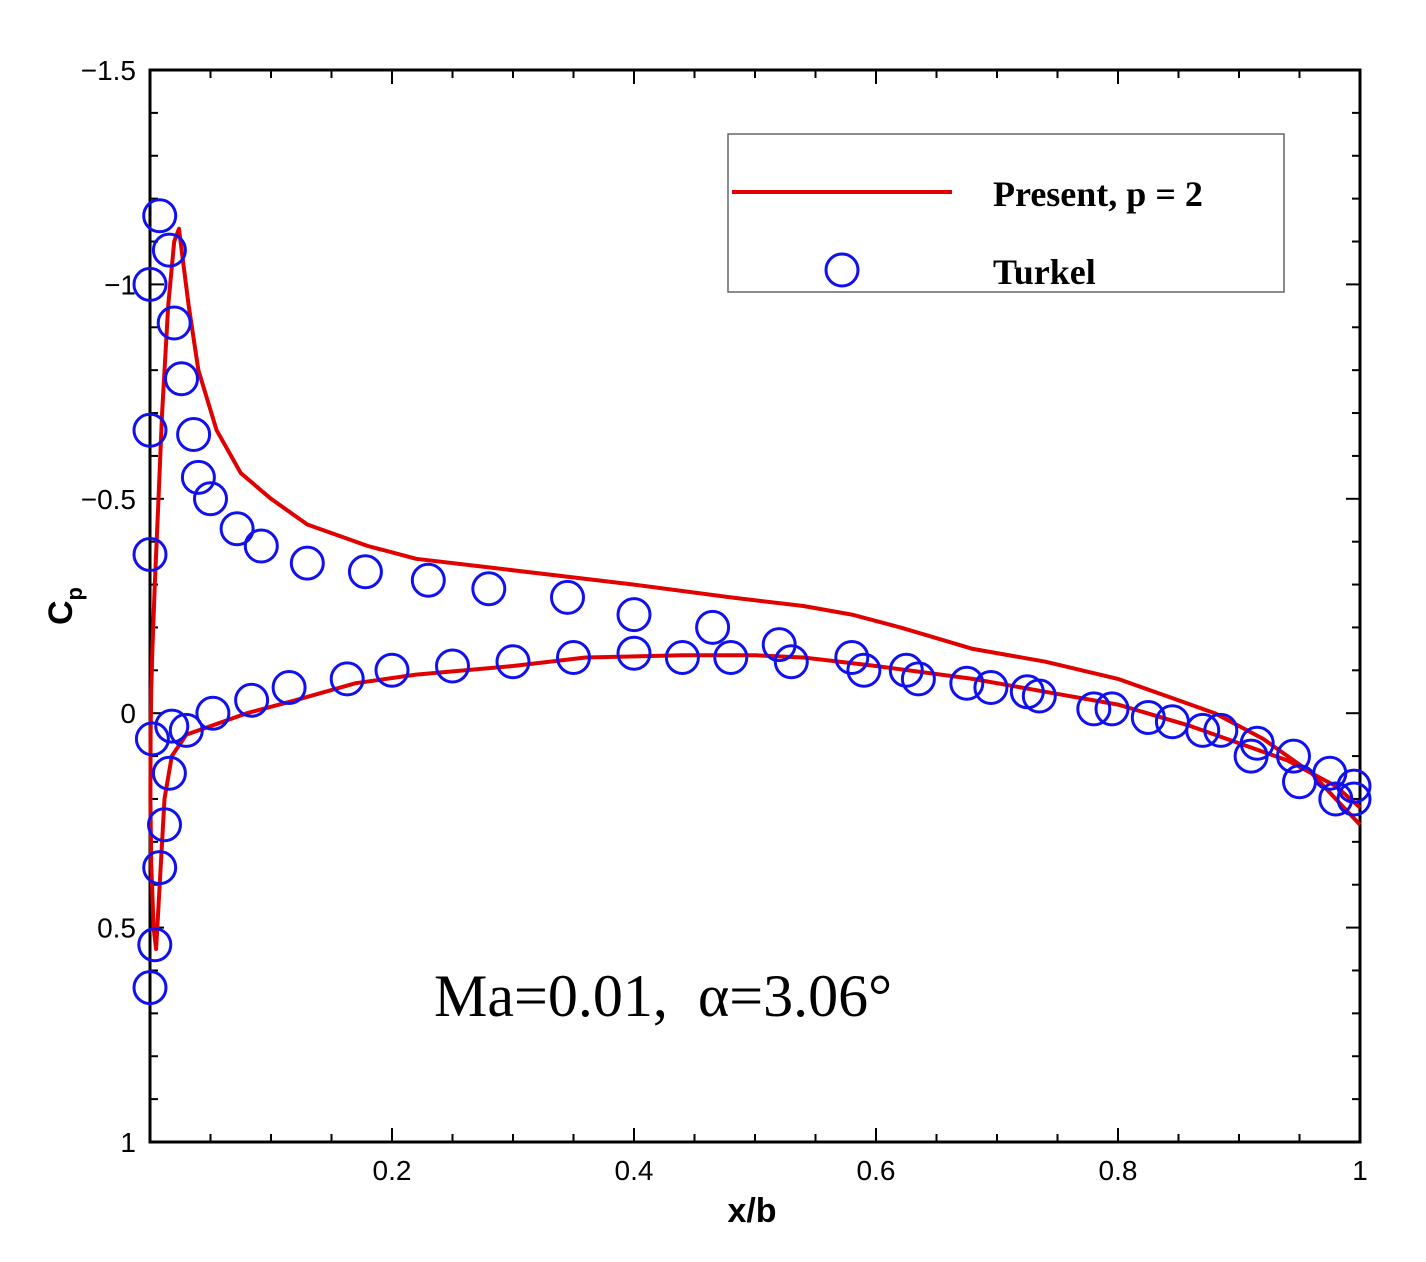 This screenshot has height=1262, width=1426. I want to click on x-tick-label: 0.4, so click(634, 1170).